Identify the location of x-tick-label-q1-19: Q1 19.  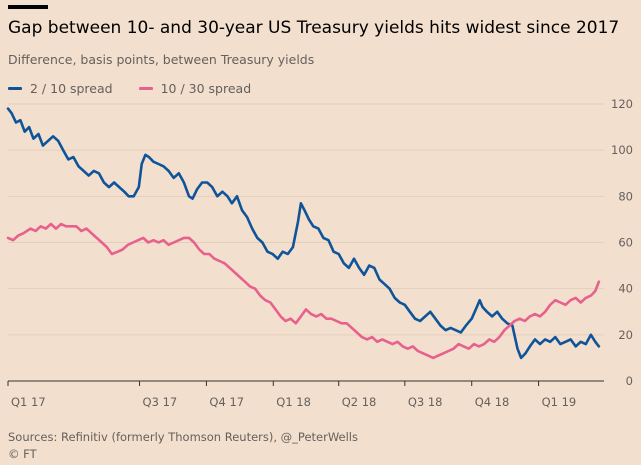
(559, 402).